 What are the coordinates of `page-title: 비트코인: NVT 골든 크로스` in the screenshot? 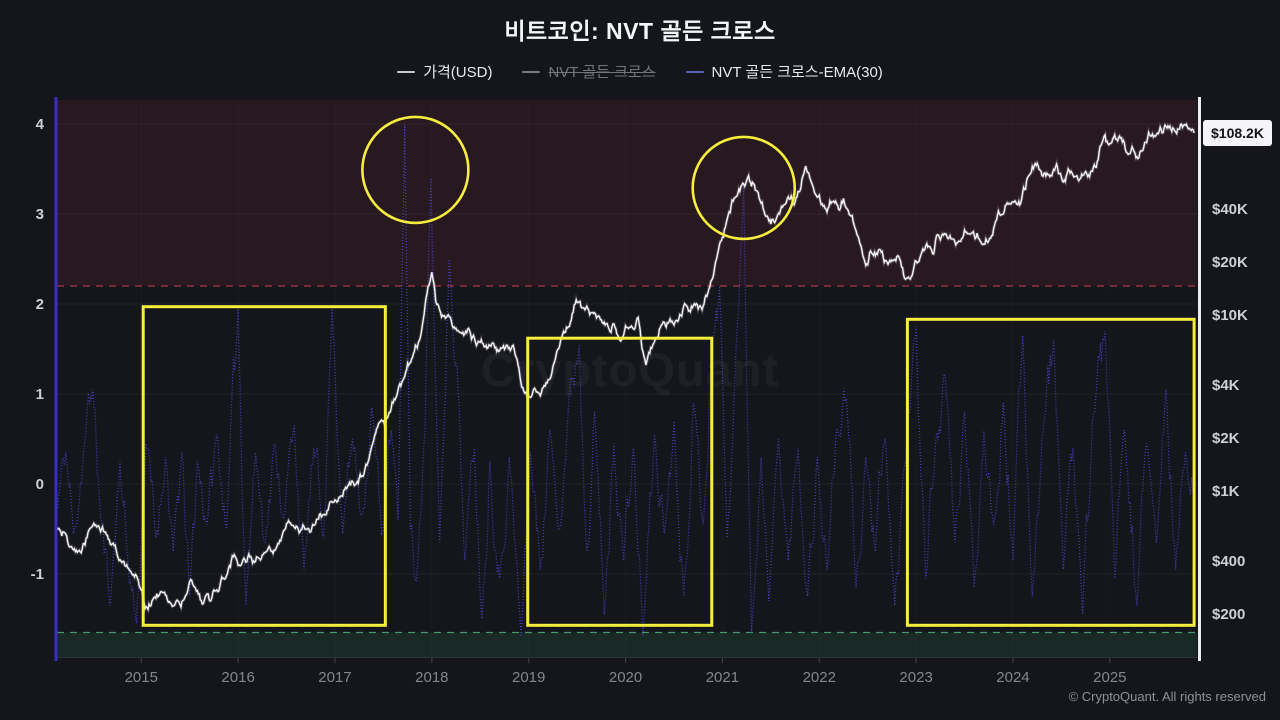 It's located at (640, 31).